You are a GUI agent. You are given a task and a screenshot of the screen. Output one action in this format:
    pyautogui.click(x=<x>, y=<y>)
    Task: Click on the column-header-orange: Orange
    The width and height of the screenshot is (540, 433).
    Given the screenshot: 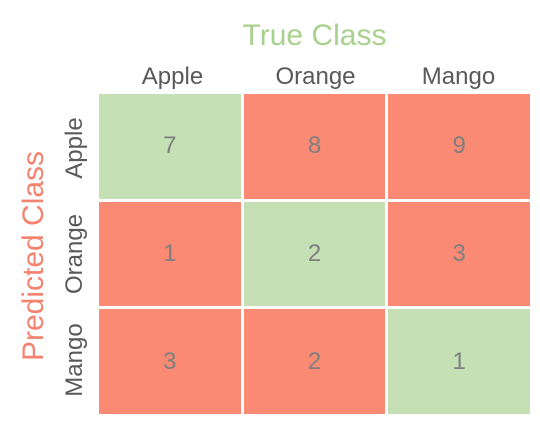 What is the action you would take?
    pyautogui.click(x=315, y=76)
    